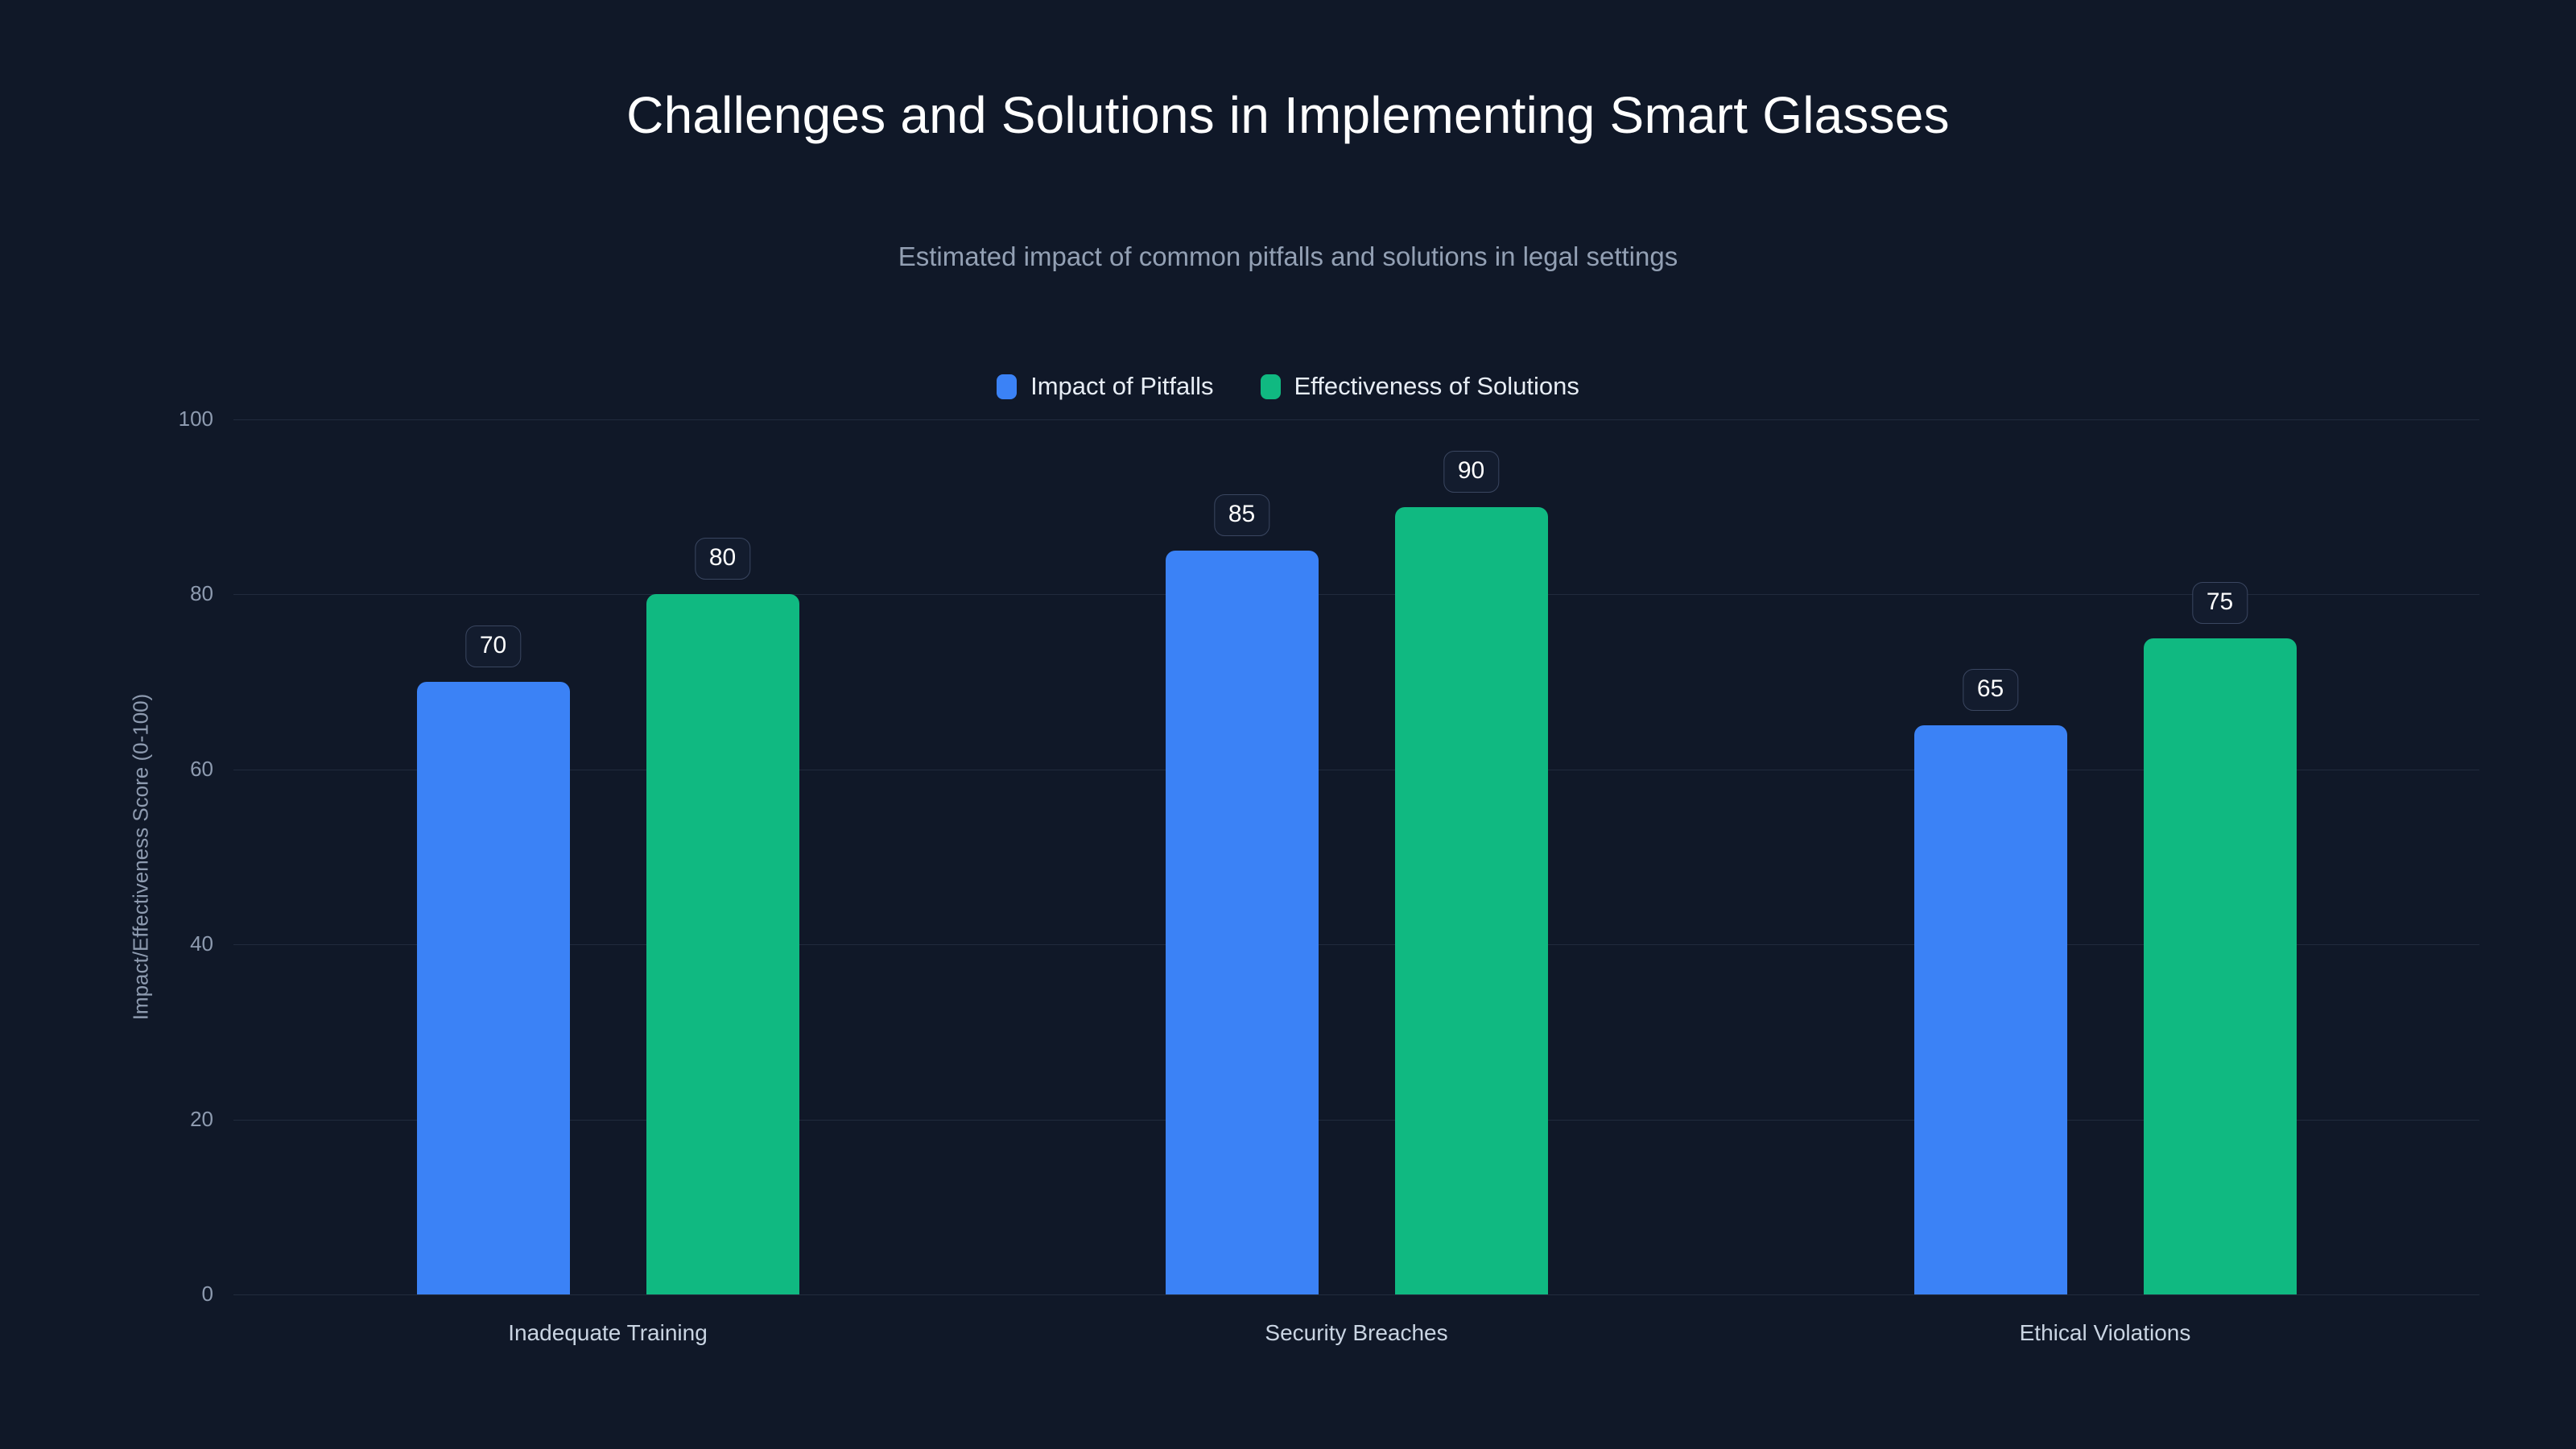  Describe the element at coordinates (608, 1332) in the screenshot. I see `x-axis-category-label: Inadequate Training` at that location.